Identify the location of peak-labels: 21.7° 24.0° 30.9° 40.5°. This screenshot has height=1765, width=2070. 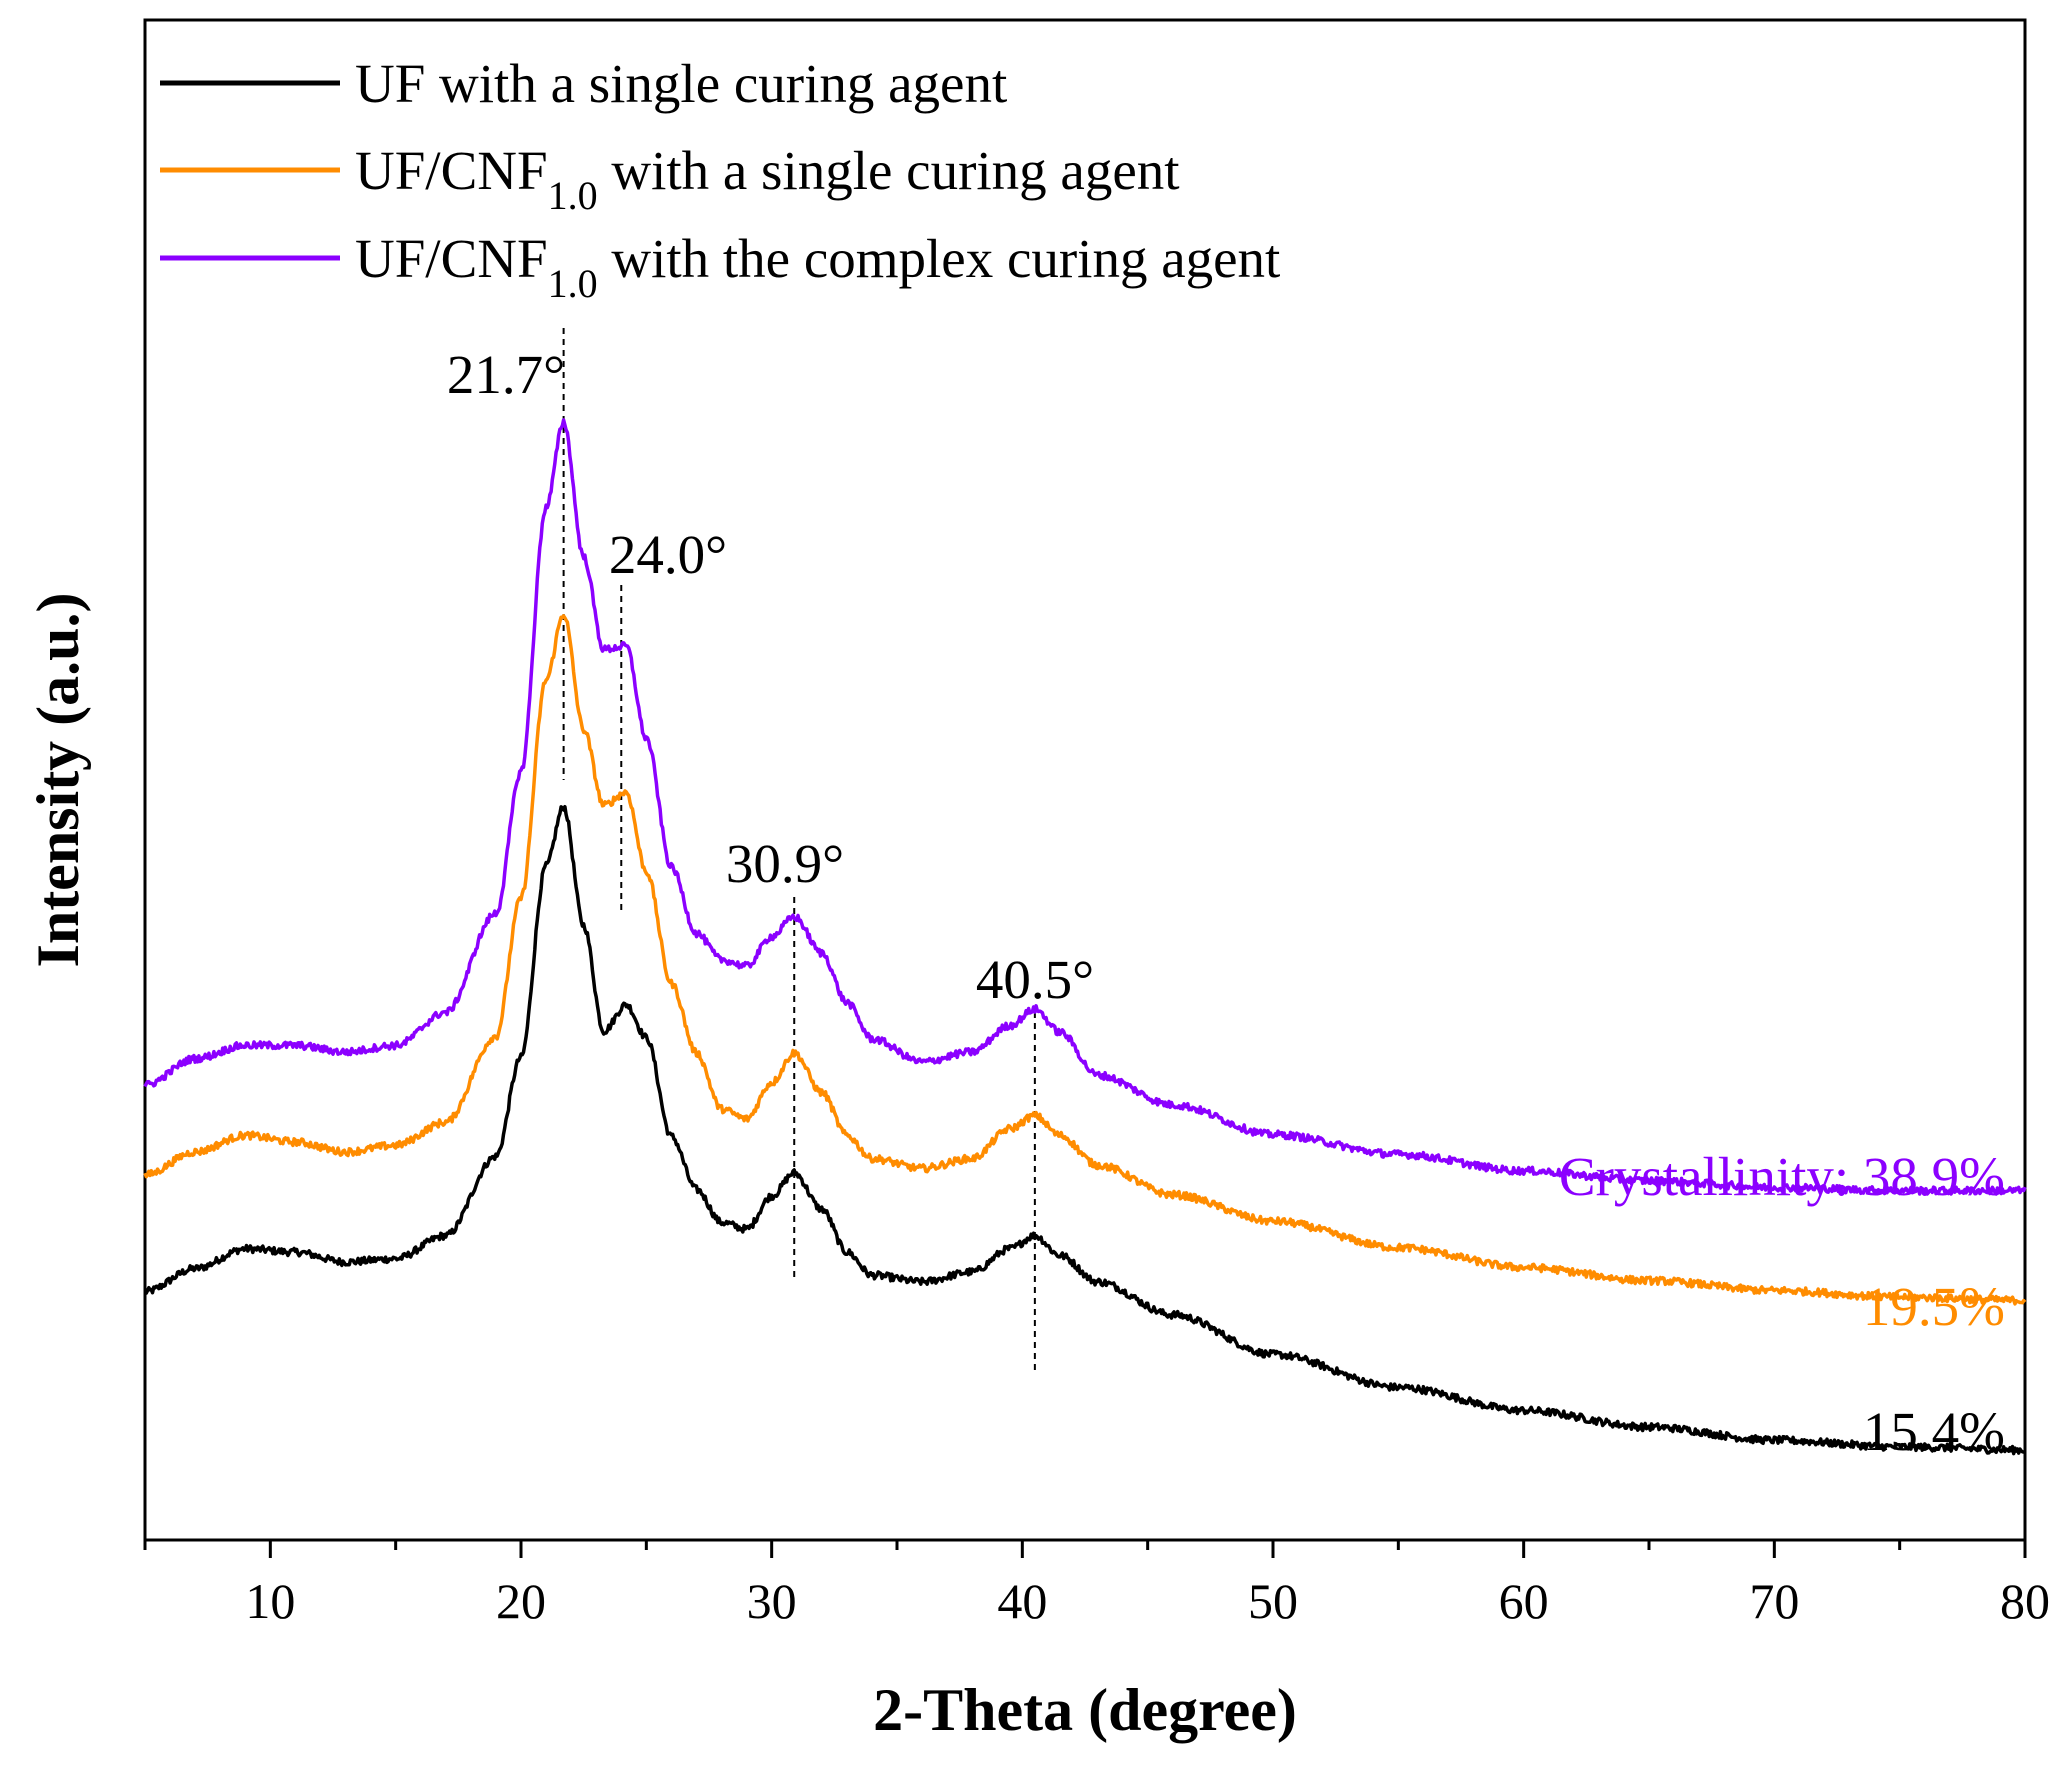
(770, 677).